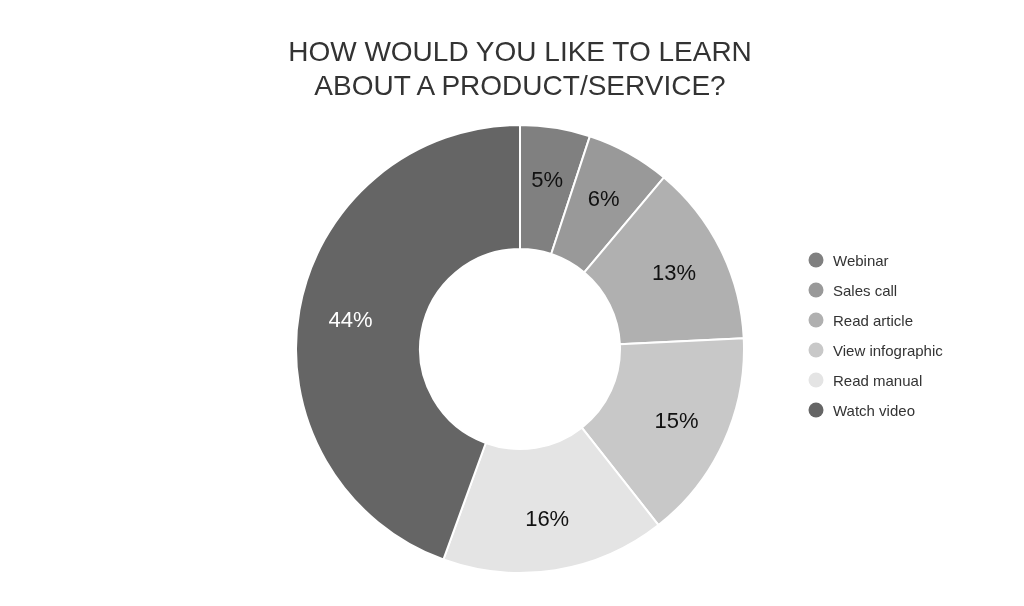 The width and height of the screenshot is (1024, 606). Describe the element at coordinates (861, 260) in the screenshot. I see `legend-label: Webinar` at that location.